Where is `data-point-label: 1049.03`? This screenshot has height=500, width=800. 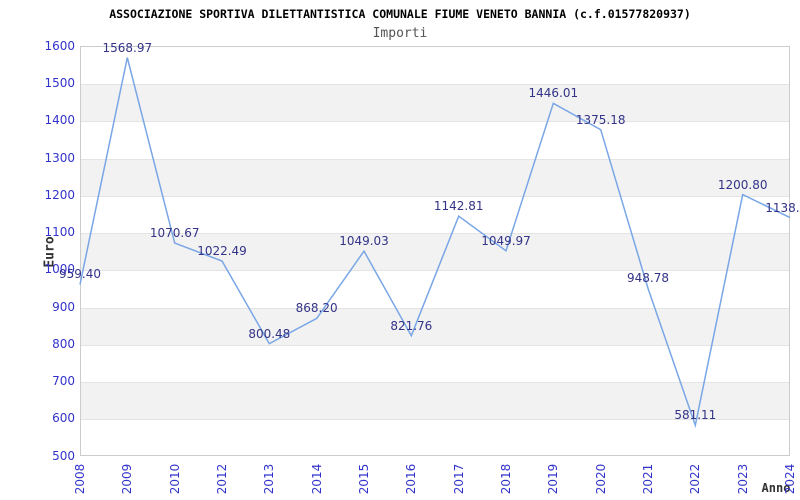 data-point-label: 1049.03 is located at coordinates (364, 241).